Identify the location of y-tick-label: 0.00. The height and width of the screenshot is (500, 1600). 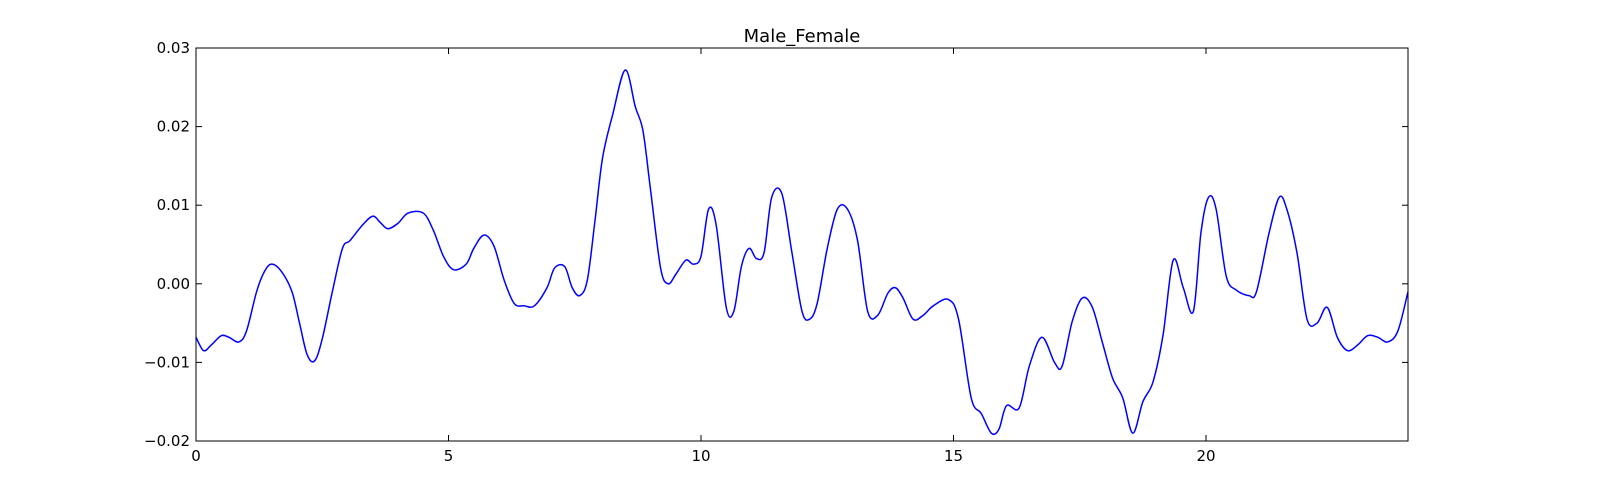
(173, 284).